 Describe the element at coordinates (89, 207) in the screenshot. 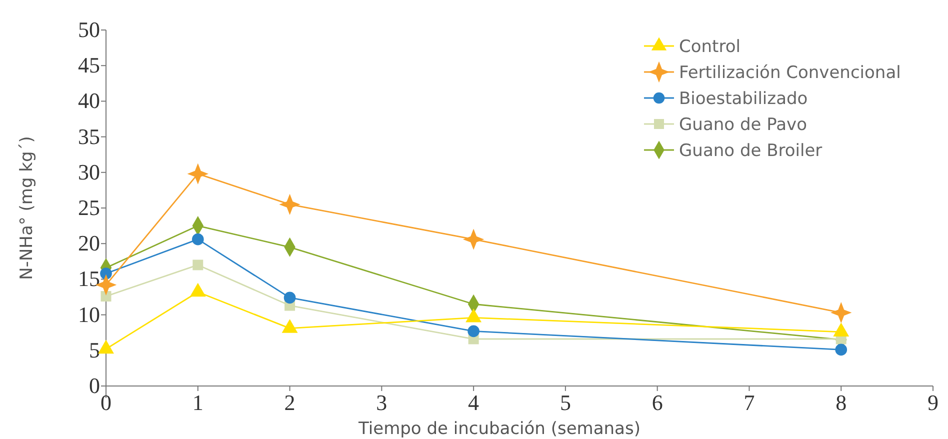

I see `y-tick-label: 25` at that location.